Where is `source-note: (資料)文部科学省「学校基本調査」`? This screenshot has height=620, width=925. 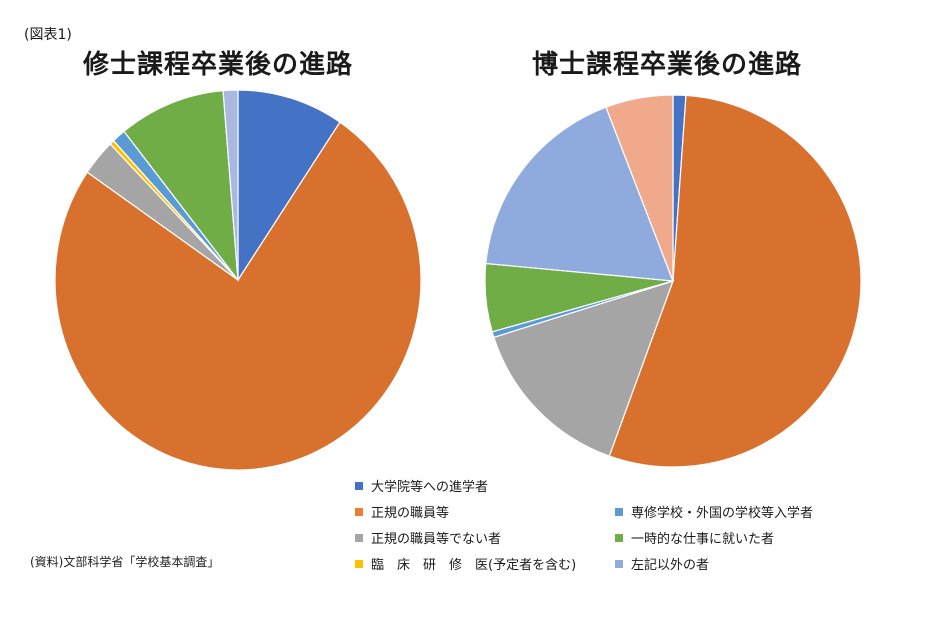
source-note: (資料)文部科学省「学校基本調査」 is located at coordinates (125, 562).